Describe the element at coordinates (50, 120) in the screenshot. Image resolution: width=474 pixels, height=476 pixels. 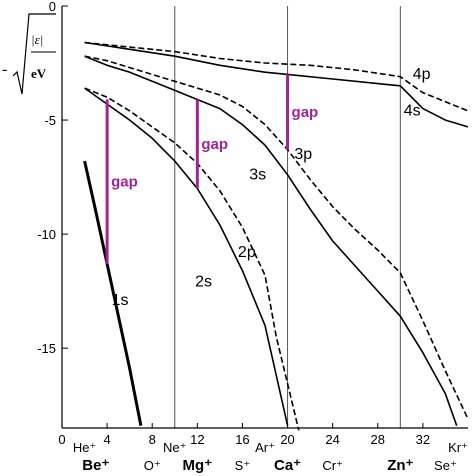
I see `y-tick-label: -5` at that location.